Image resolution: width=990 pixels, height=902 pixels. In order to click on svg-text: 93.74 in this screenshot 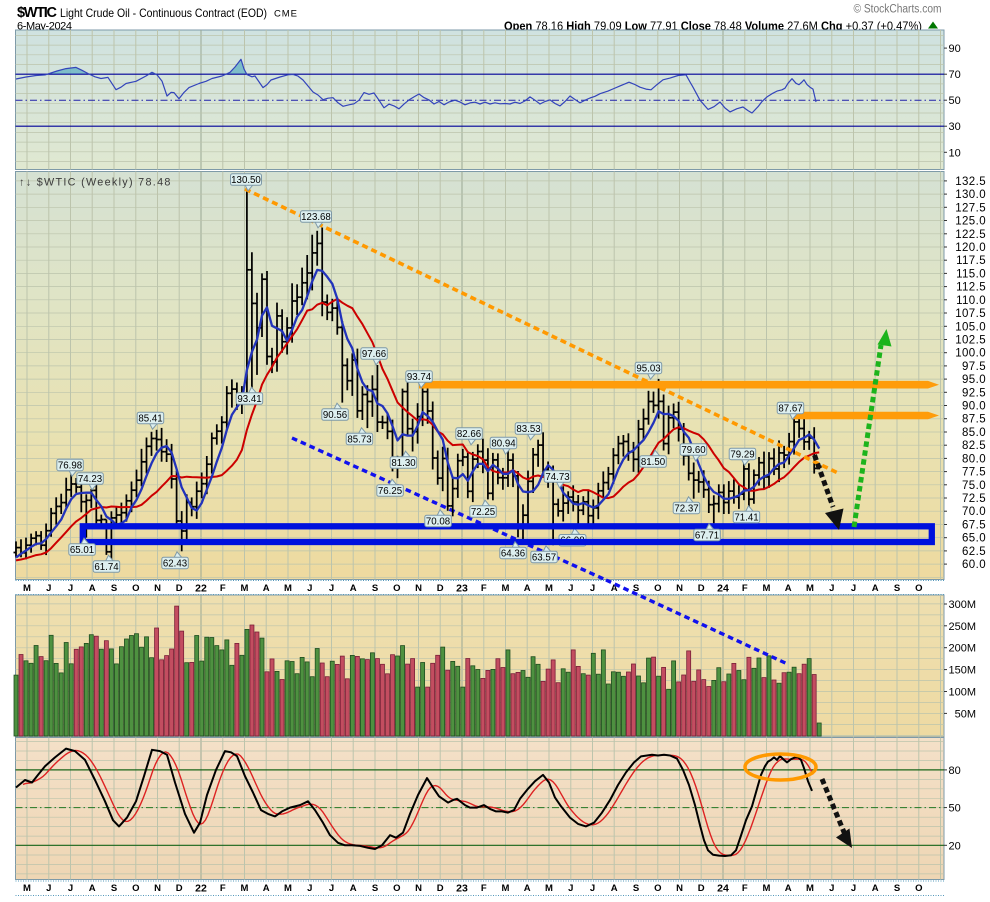, I will do `click(419, 377)`.